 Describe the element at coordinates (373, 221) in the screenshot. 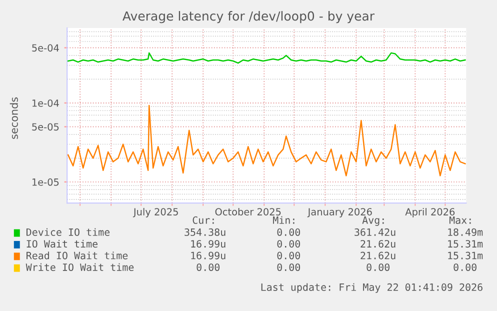

I see `text: Avg:` at that location.